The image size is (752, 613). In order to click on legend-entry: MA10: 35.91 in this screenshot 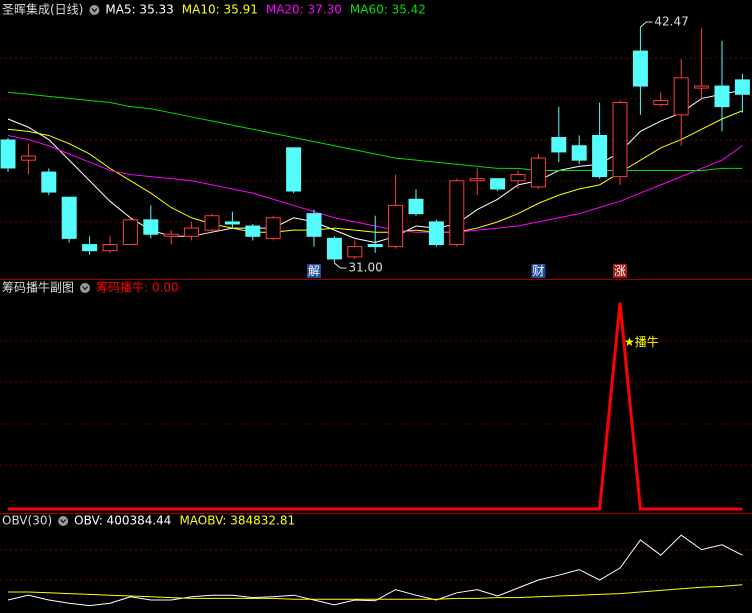, I will do `click(220, 10)`.